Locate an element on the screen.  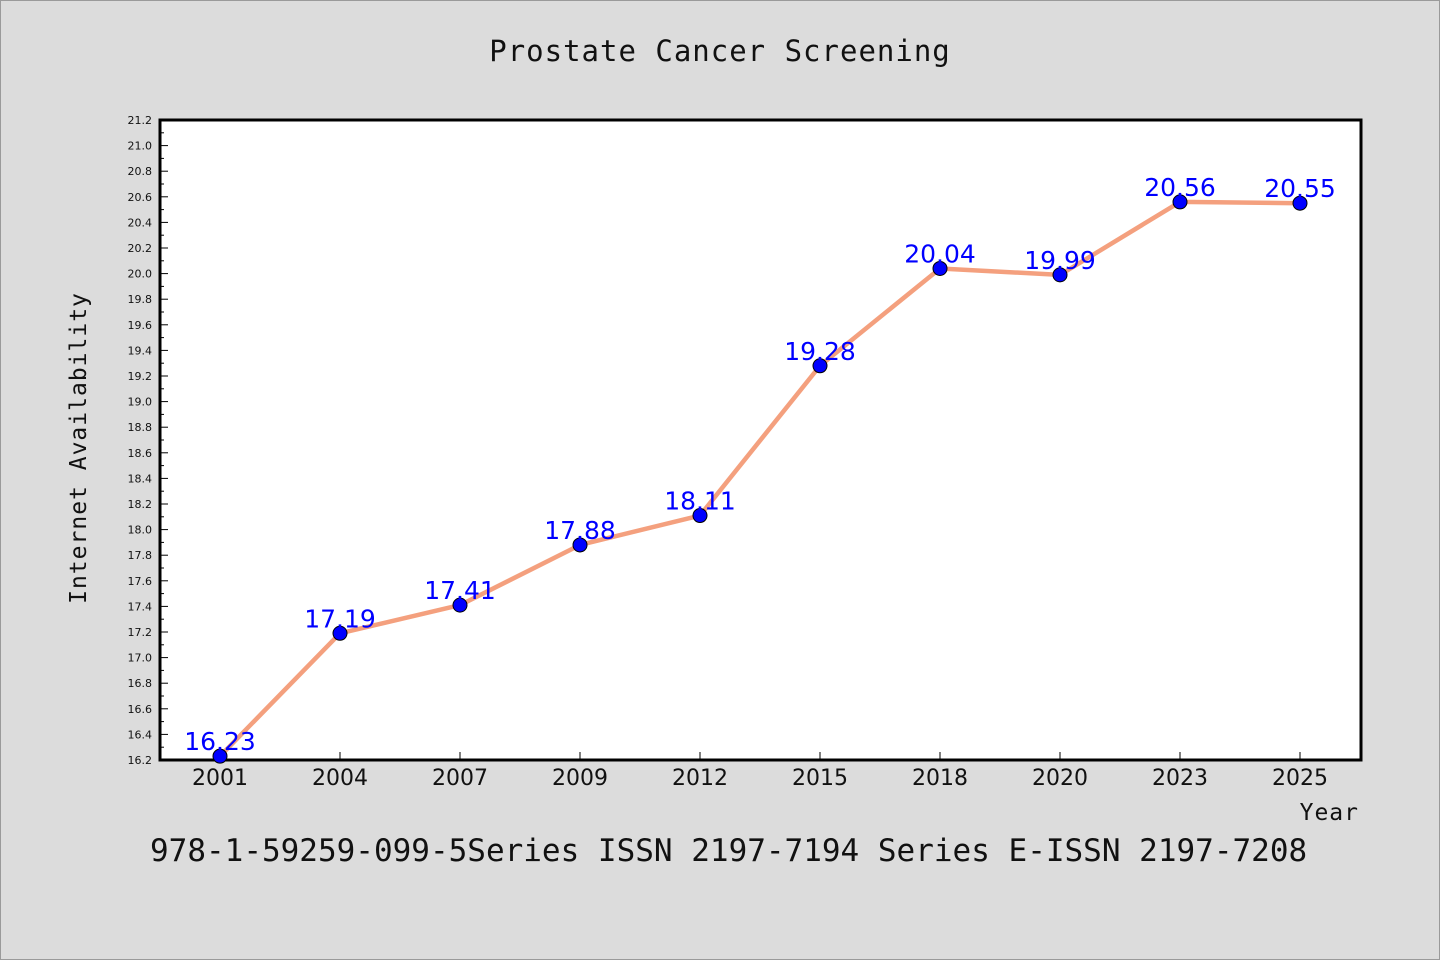
data-label: 20.55 is located at coordinates (1300, 188).